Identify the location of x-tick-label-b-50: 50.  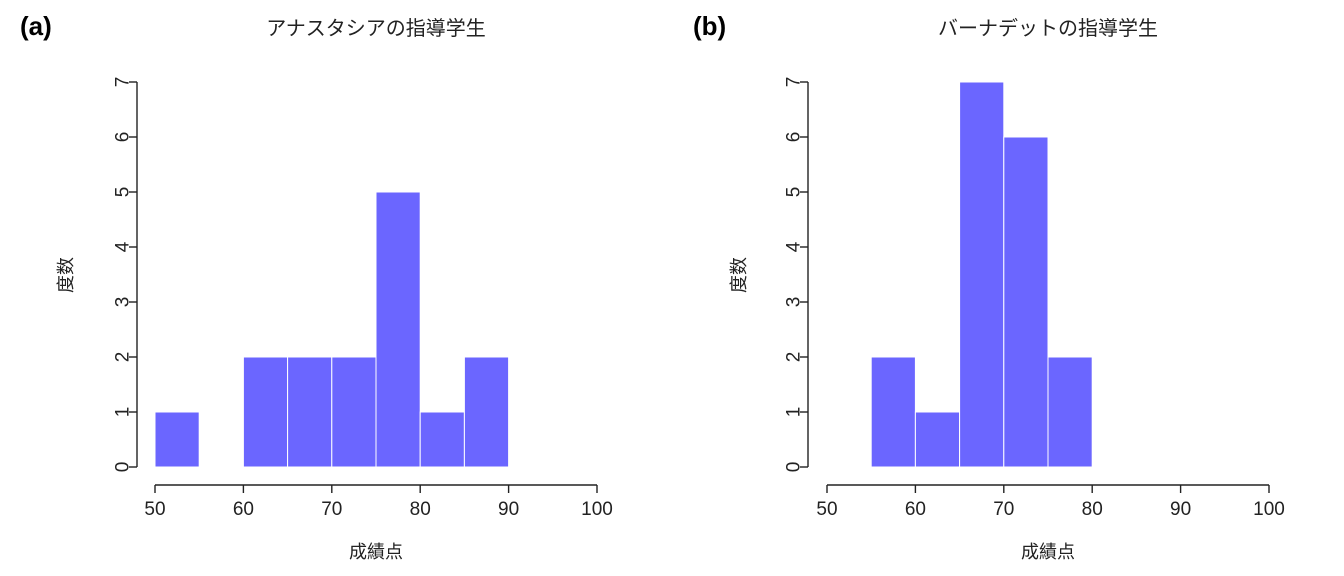
(826, 509).